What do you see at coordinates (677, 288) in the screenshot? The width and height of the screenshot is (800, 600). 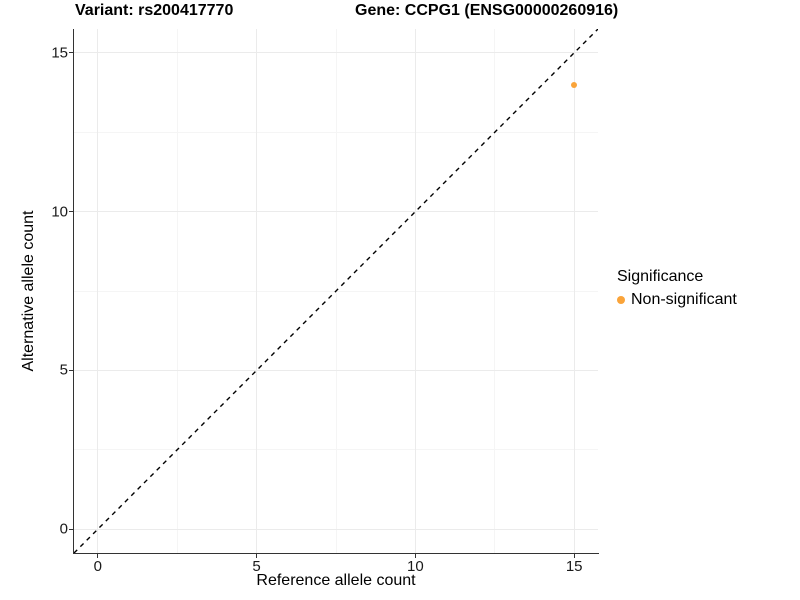 I see `legend: Significance Non-significant` at bounding box center [677, 288].